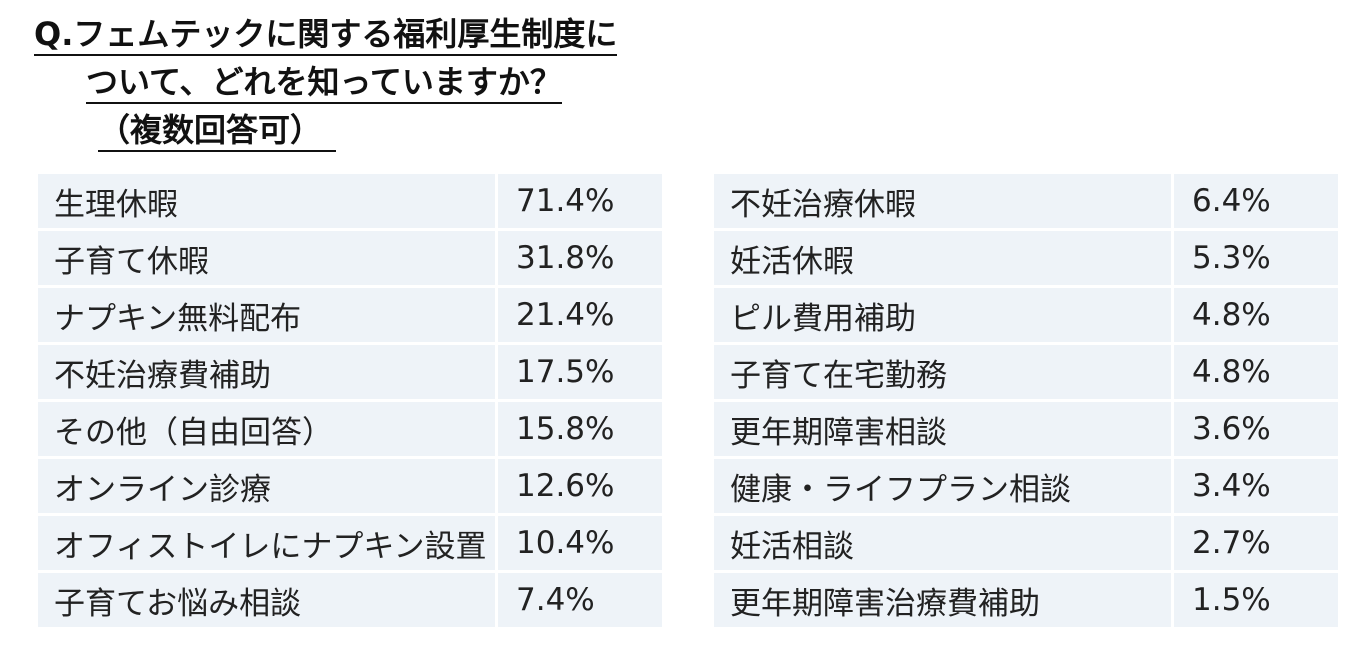 Image resolution: width=1353 pixels, height=651 pixels. I want to click on table-row: 生理休暇 71.4%, so click(350, 202).